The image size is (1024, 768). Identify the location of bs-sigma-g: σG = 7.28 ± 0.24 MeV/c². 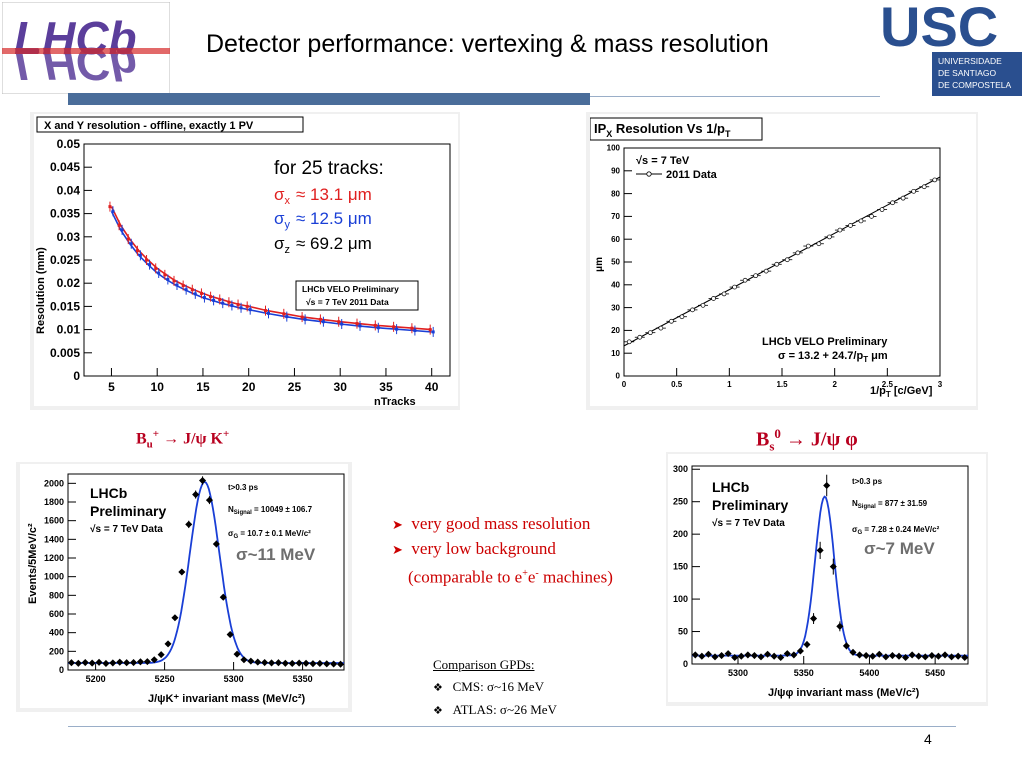
(896, 530).